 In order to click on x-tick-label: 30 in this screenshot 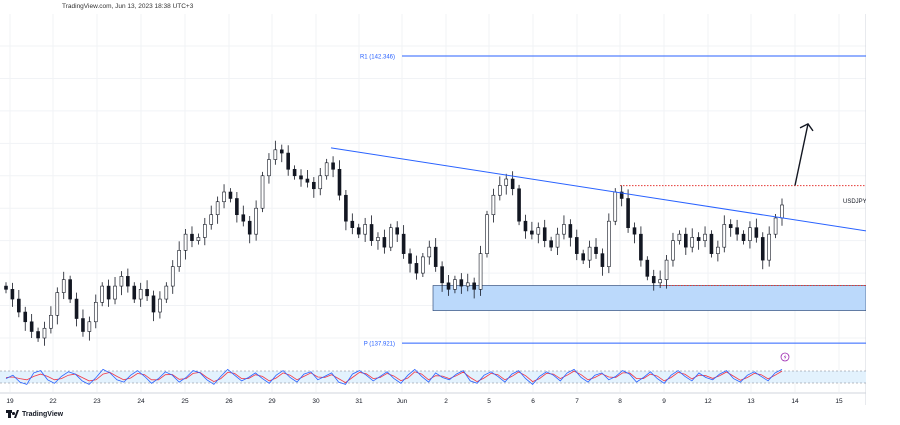, I will do `click(316, 401)`.